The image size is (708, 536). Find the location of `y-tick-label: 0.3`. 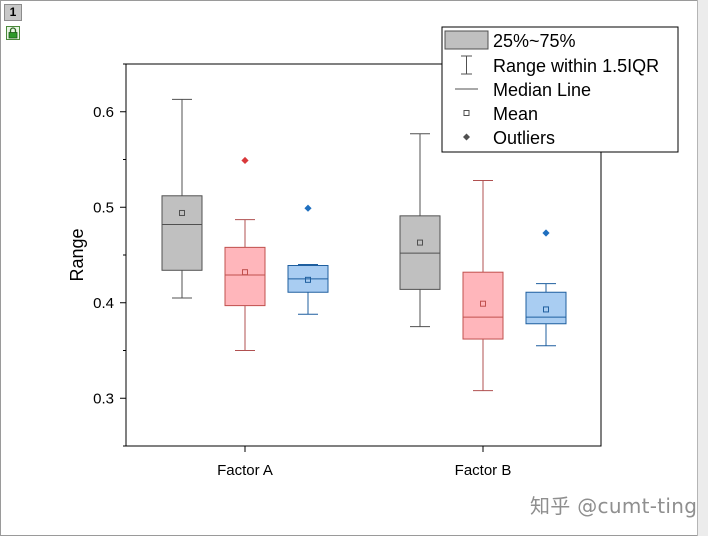

y-tick-label: 0.3 is located at coordinates (103, 398).